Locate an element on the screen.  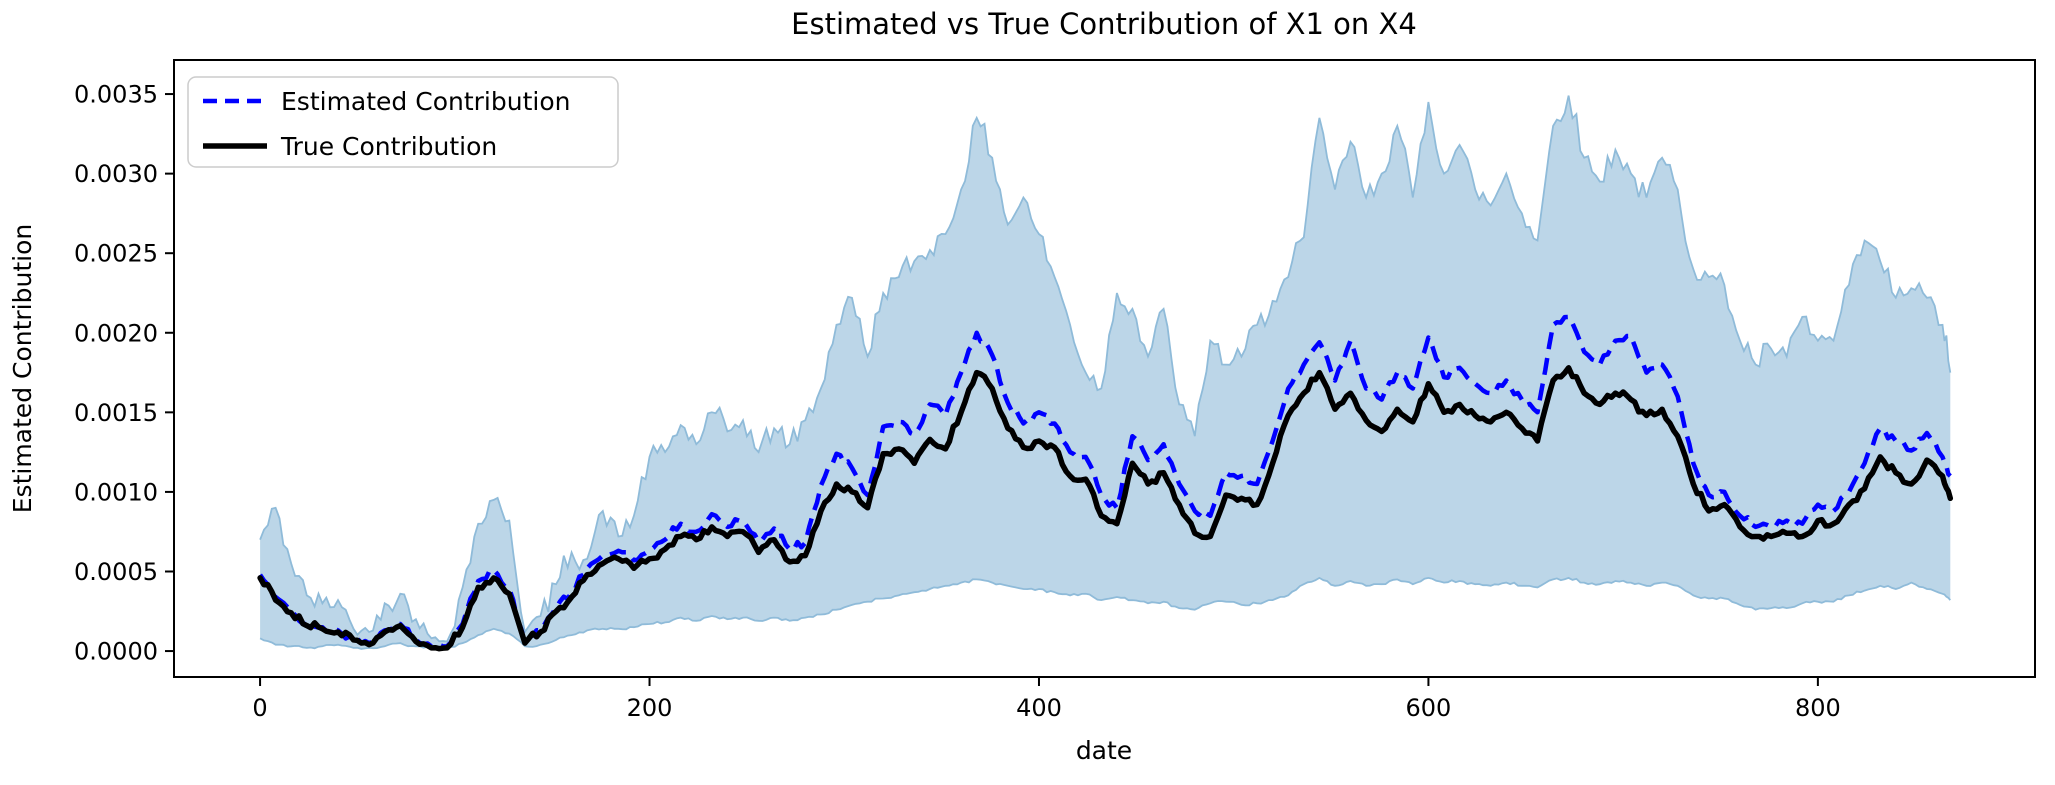
y-tick-label: 0.0000 is located at coordinates (116, 652).